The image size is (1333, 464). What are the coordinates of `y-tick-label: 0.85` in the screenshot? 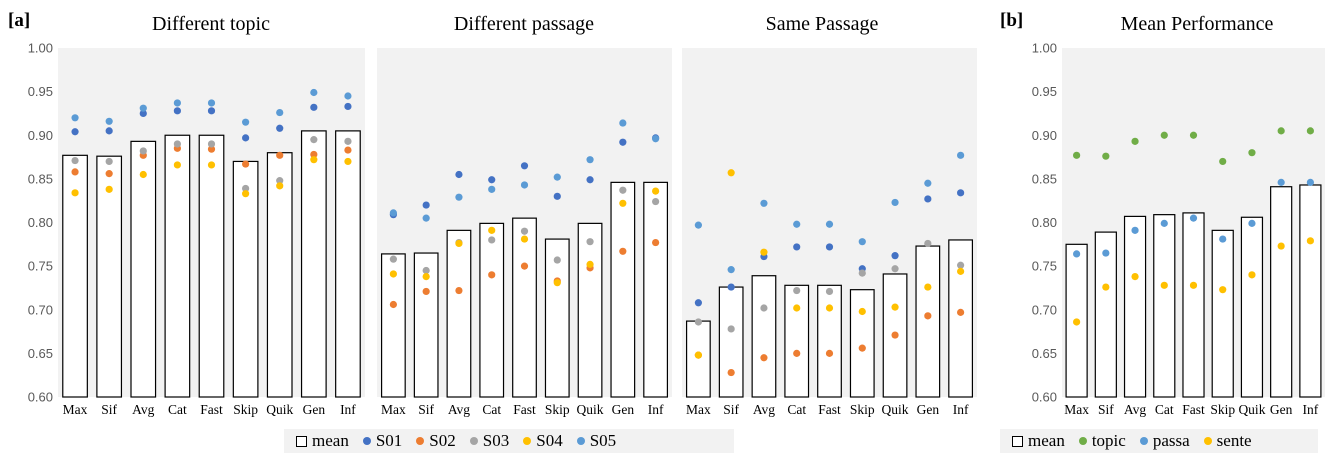 It's located at (40, 178).